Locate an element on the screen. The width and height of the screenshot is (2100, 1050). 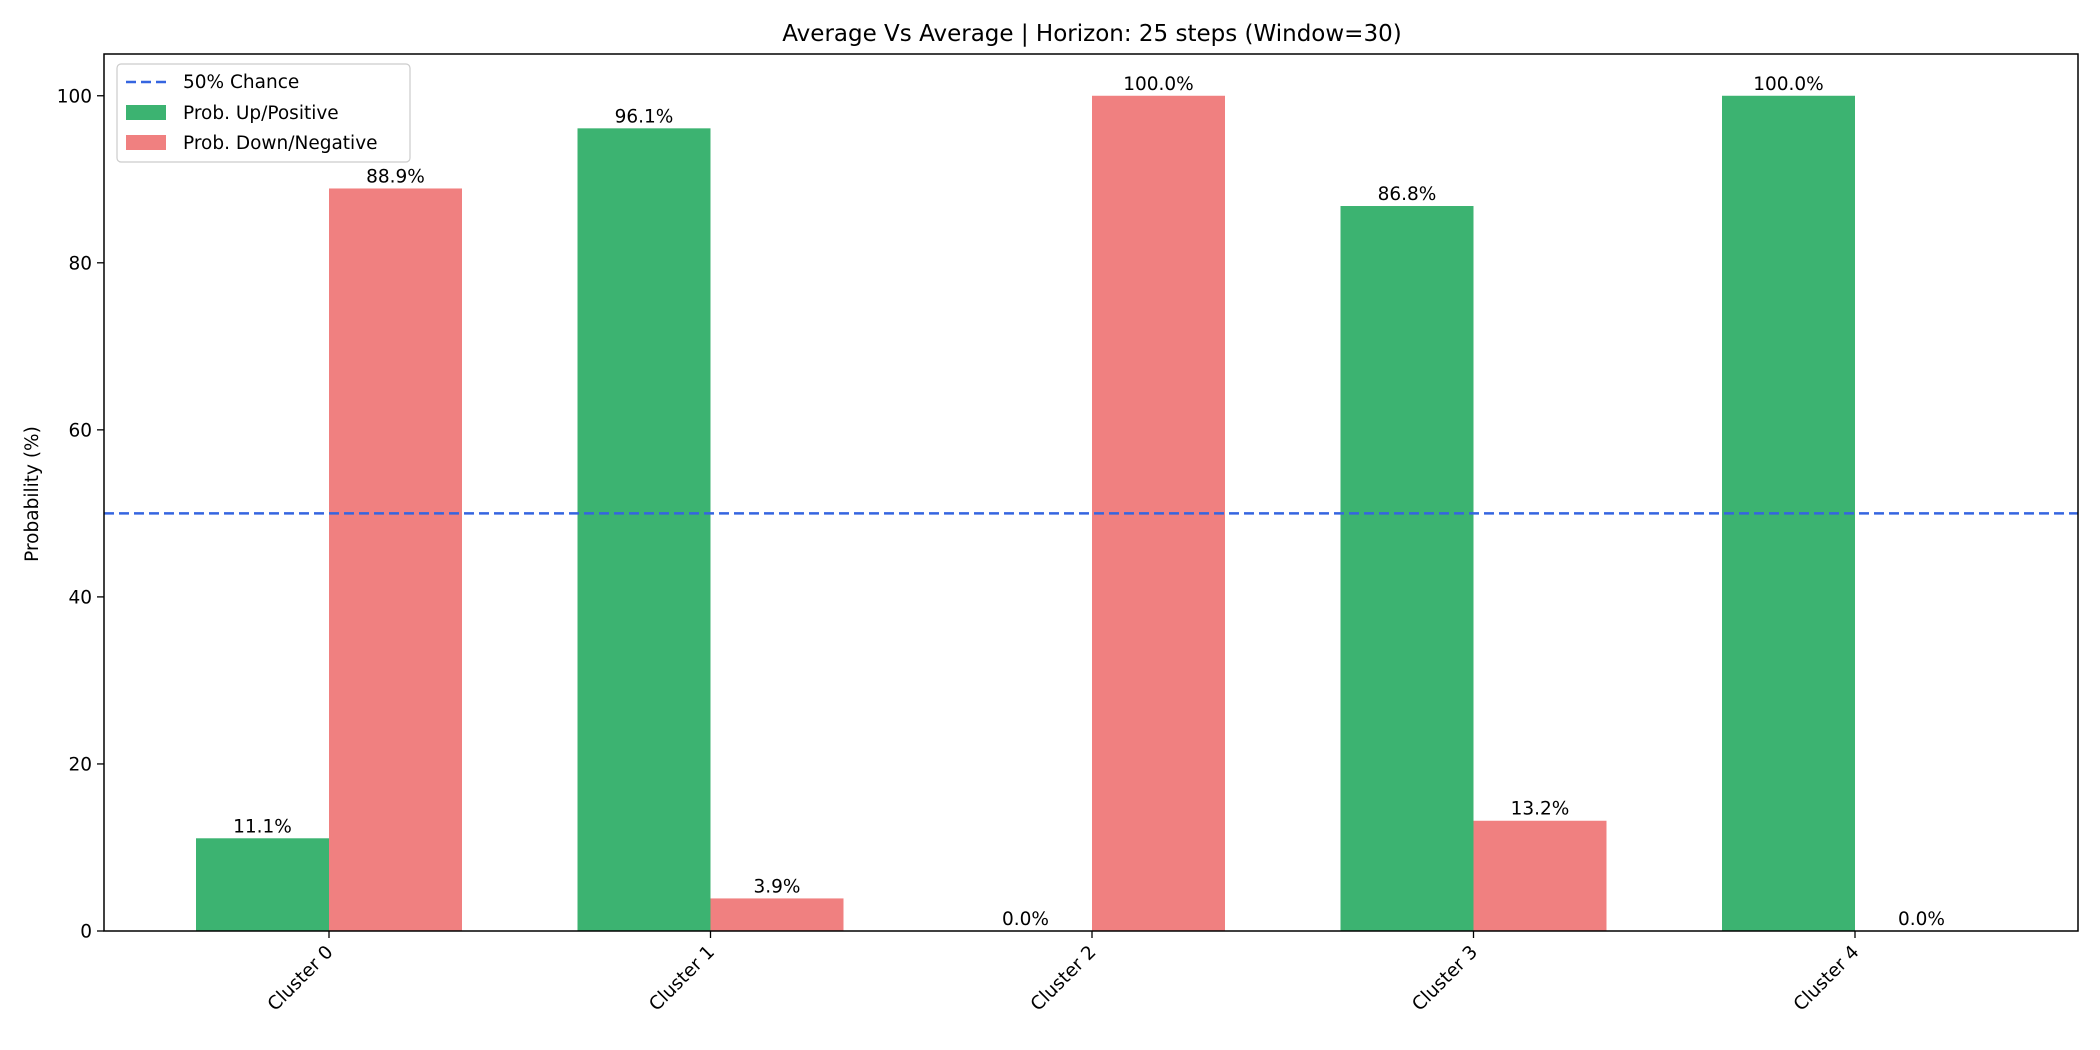
y-tick-label: 40 is located at coordinates (80, 597).